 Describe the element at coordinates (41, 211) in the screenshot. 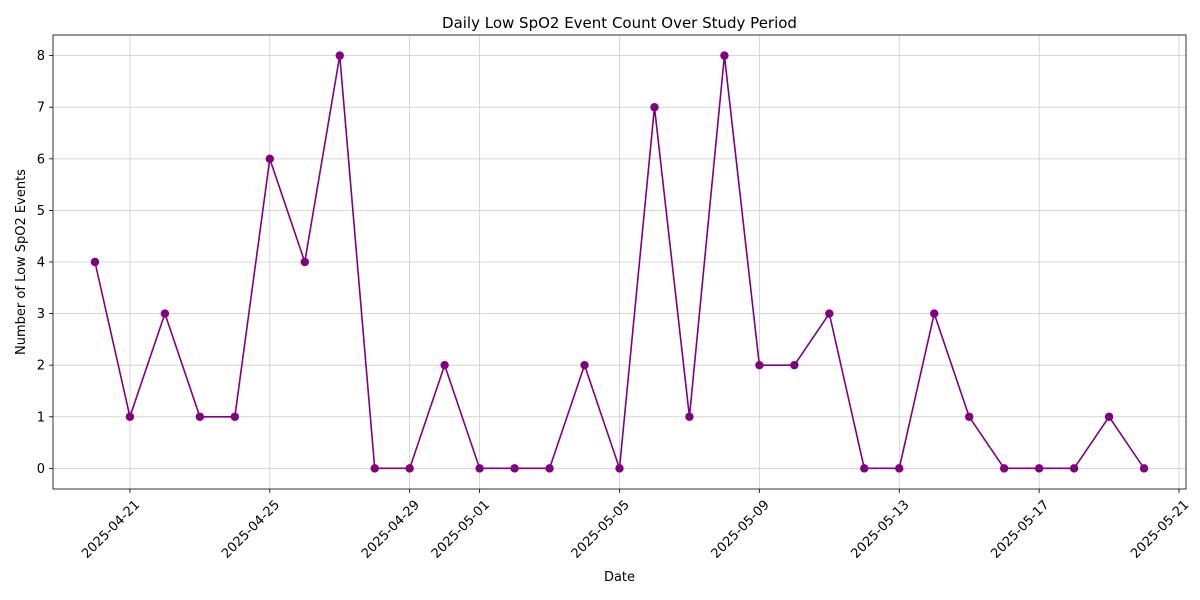

I see `y-tick-label: 5` at that location.